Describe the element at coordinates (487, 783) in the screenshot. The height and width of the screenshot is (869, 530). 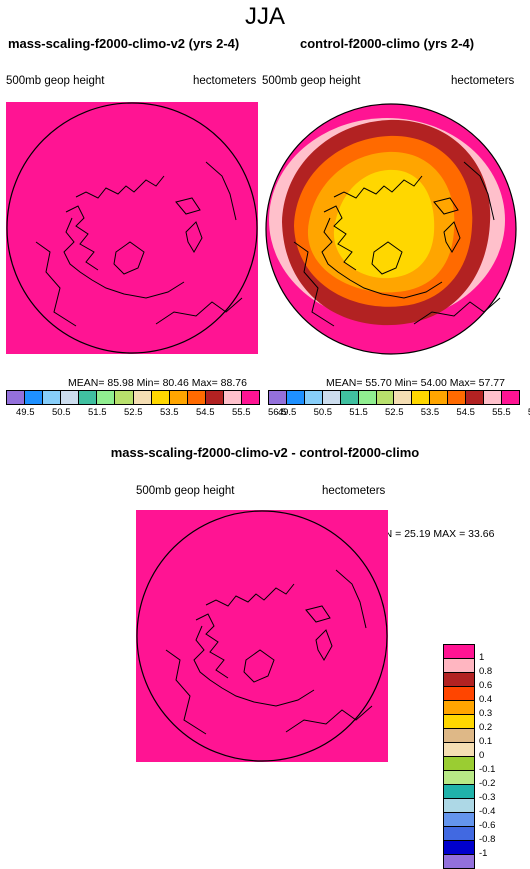
I see `colorbar-tick-label: -0.2` at that location.